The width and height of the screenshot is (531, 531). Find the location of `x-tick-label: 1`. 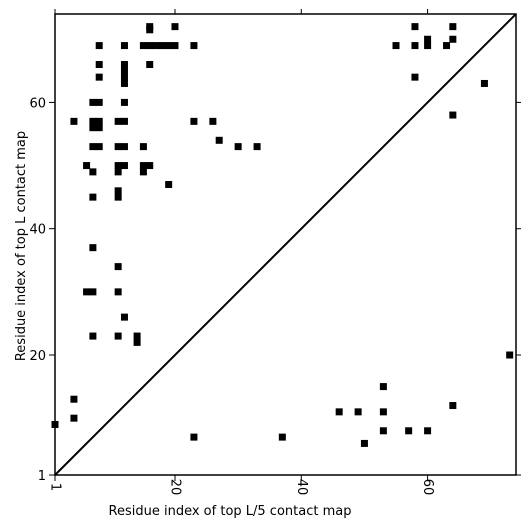

x-tick-label: 1 is located at coordinates (55, 487).